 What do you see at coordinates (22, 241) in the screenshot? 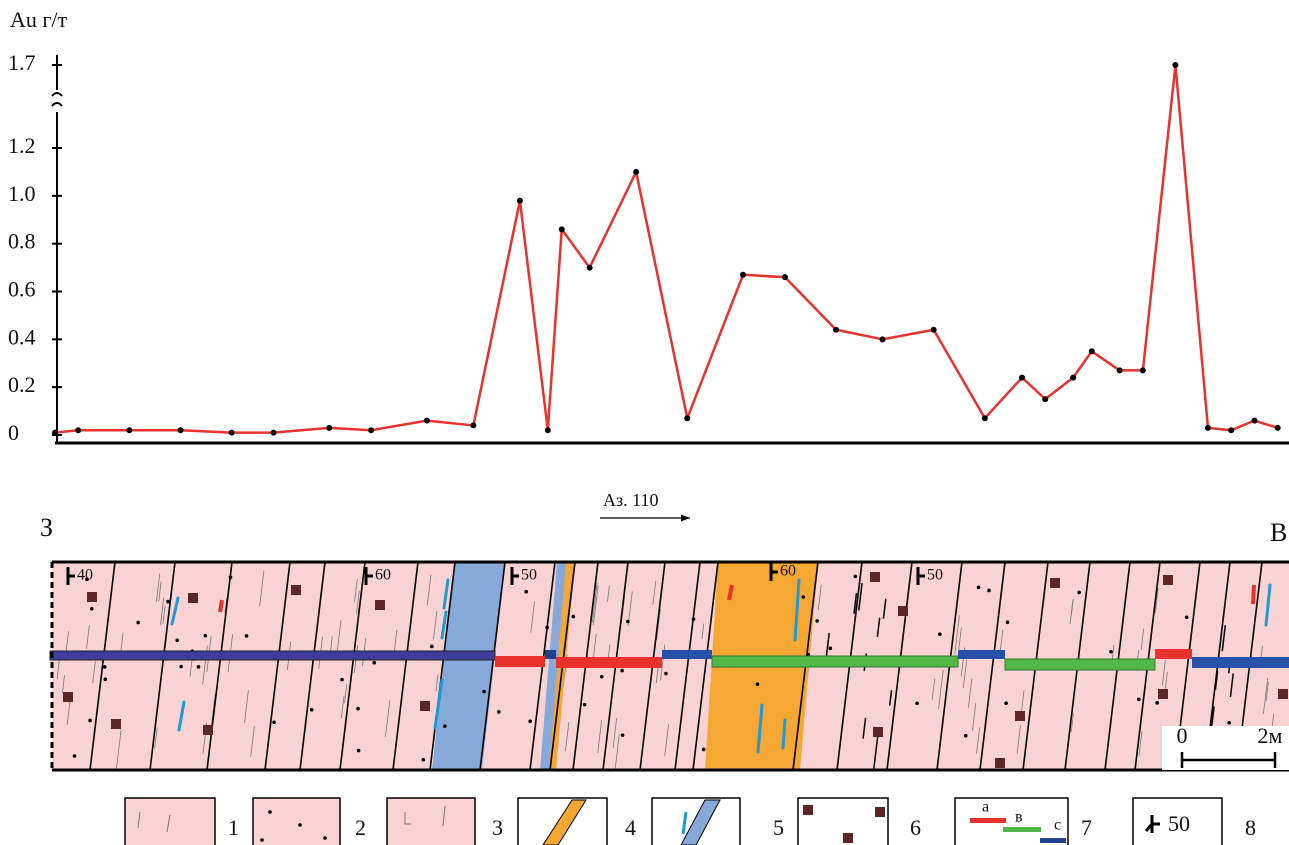
I see `y-tick-label: 0.8` at bounding box center [22, 241].